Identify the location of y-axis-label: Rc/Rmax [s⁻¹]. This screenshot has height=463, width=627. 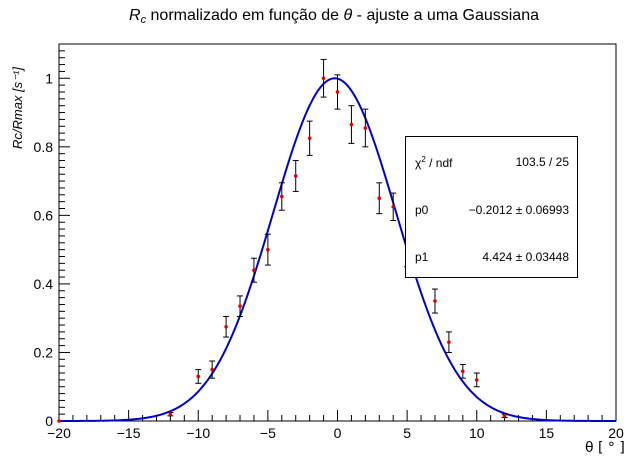
(17, 108).